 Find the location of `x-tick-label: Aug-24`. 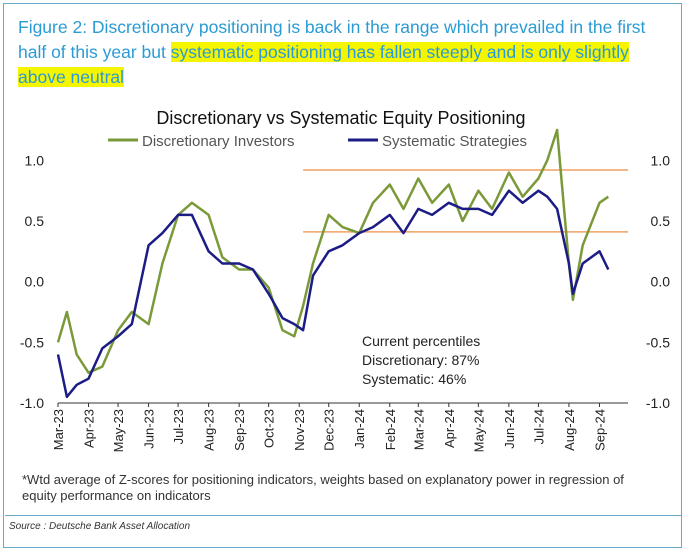

x-tick-label: Aug-24 is located at coordinates (569, 430).